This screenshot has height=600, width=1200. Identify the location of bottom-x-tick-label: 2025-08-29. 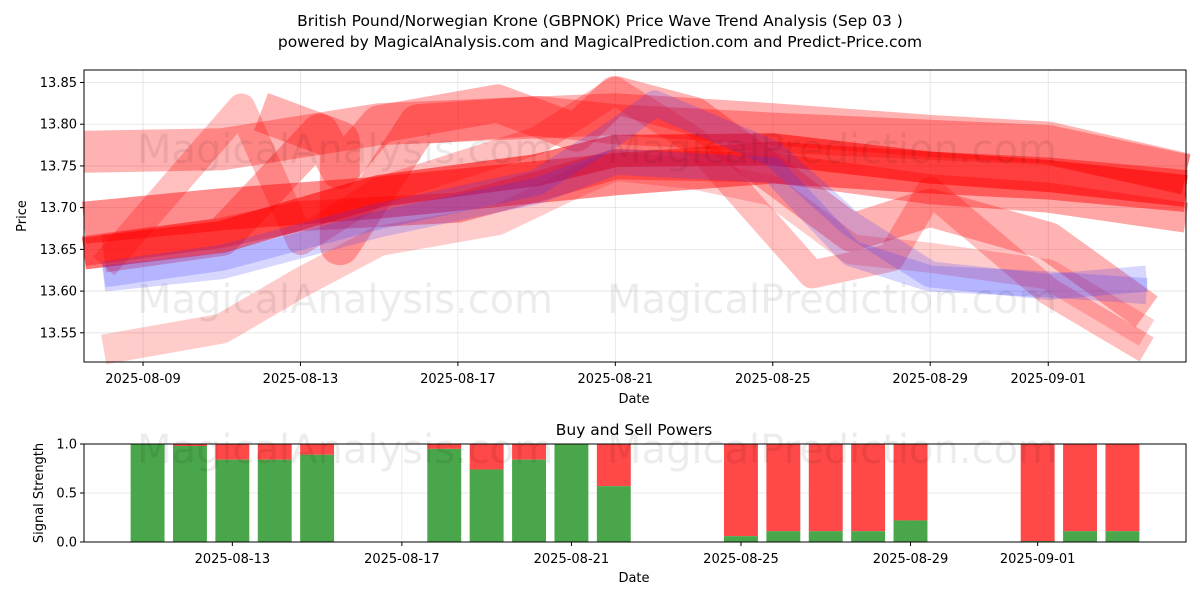
(911, 559).